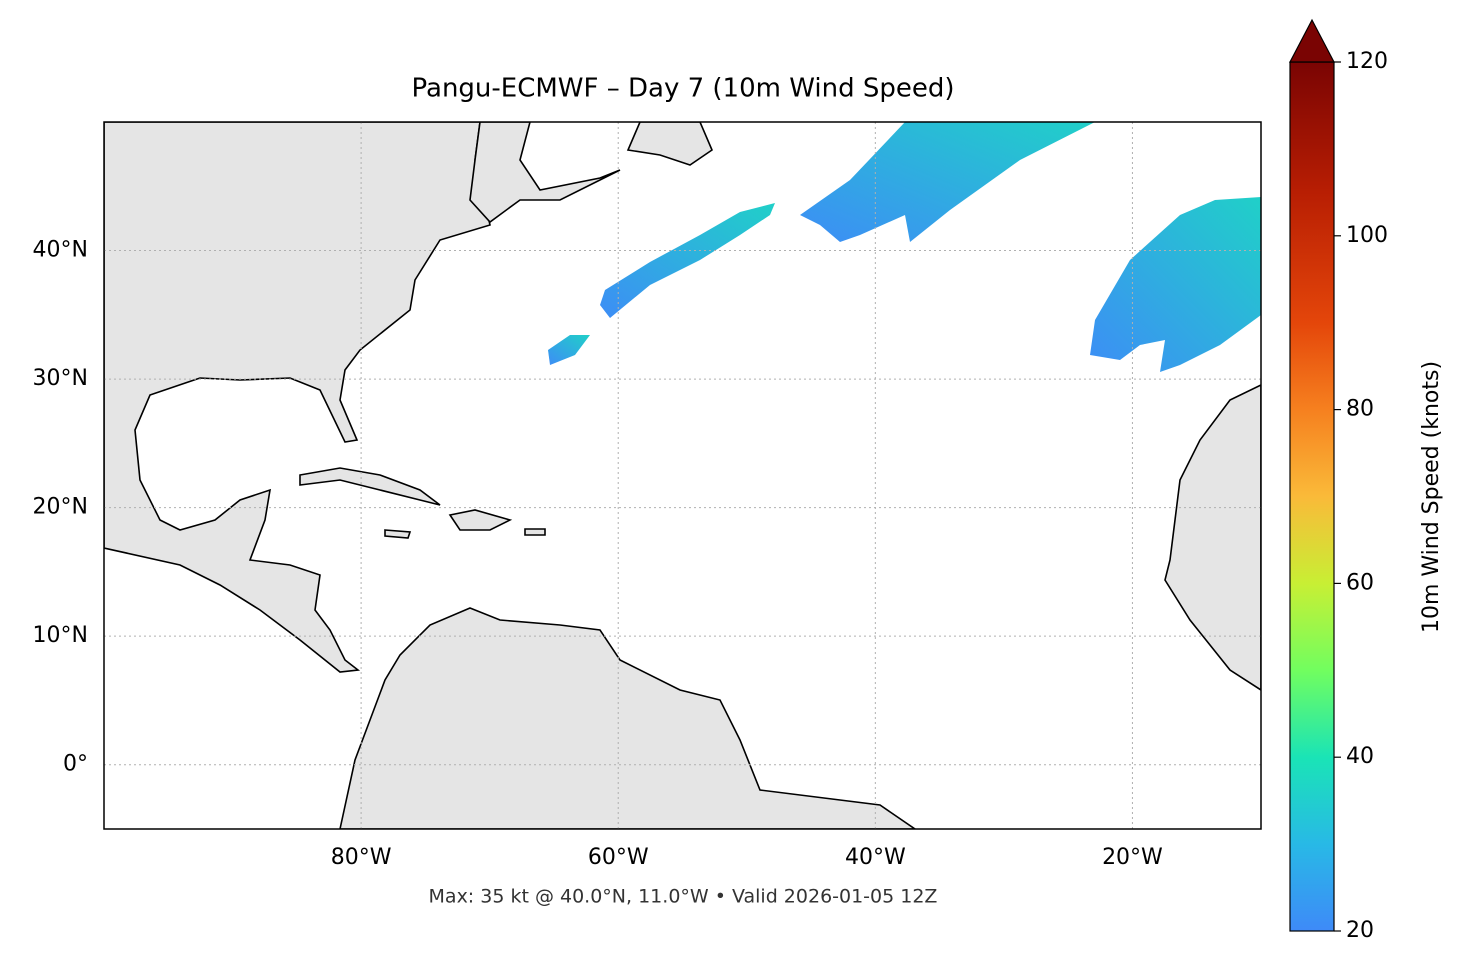  What do you see at coordinates (370, 486) in the screenshot?
I see `cuba` at bounding box center [370, 486].